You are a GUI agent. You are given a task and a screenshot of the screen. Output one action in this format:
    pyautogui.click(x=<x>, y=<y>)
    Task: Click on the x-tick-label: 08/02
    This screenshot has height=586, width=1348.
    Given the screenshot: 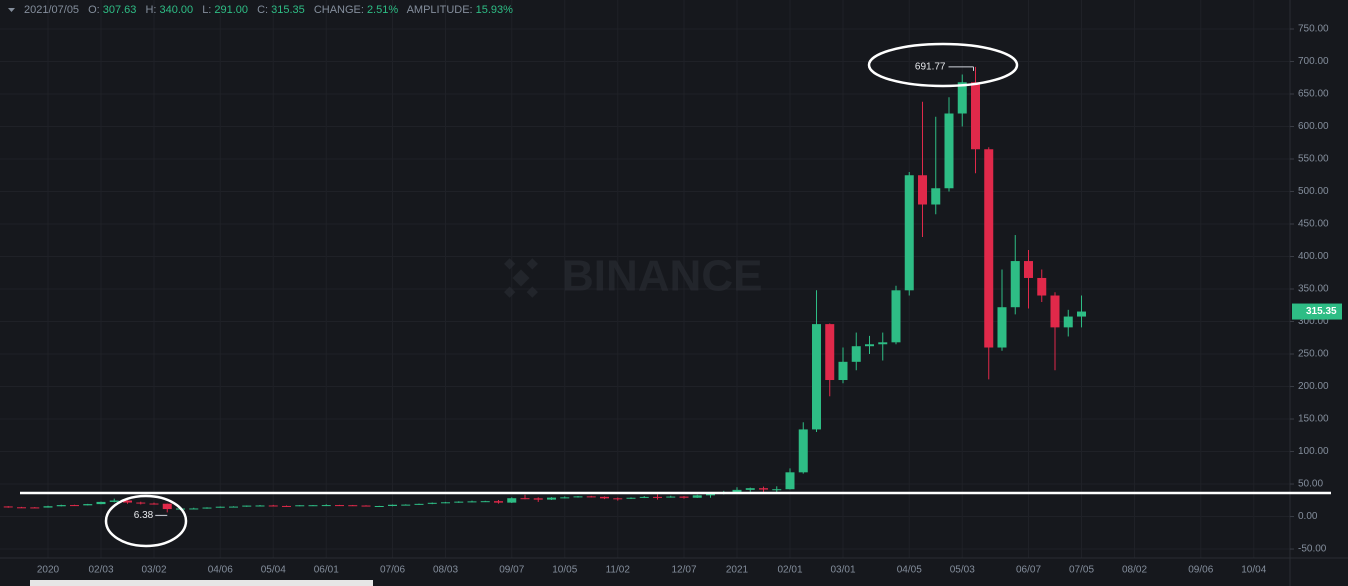 What is the action you would take?
    pyautogui.click(x=1134, y=570)
    